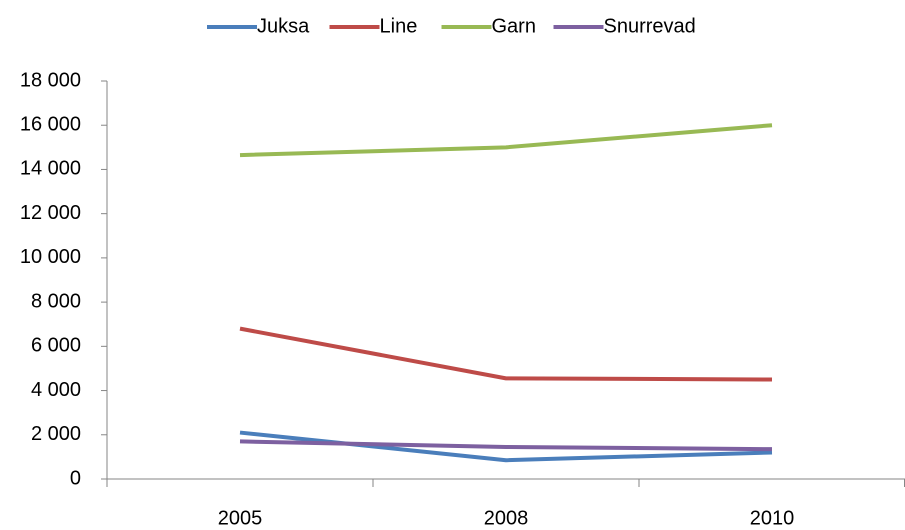 Image resolution: width=905 pixels, height=530 pixels. I want to click on y-tick-label: 0, so click(75, 478).